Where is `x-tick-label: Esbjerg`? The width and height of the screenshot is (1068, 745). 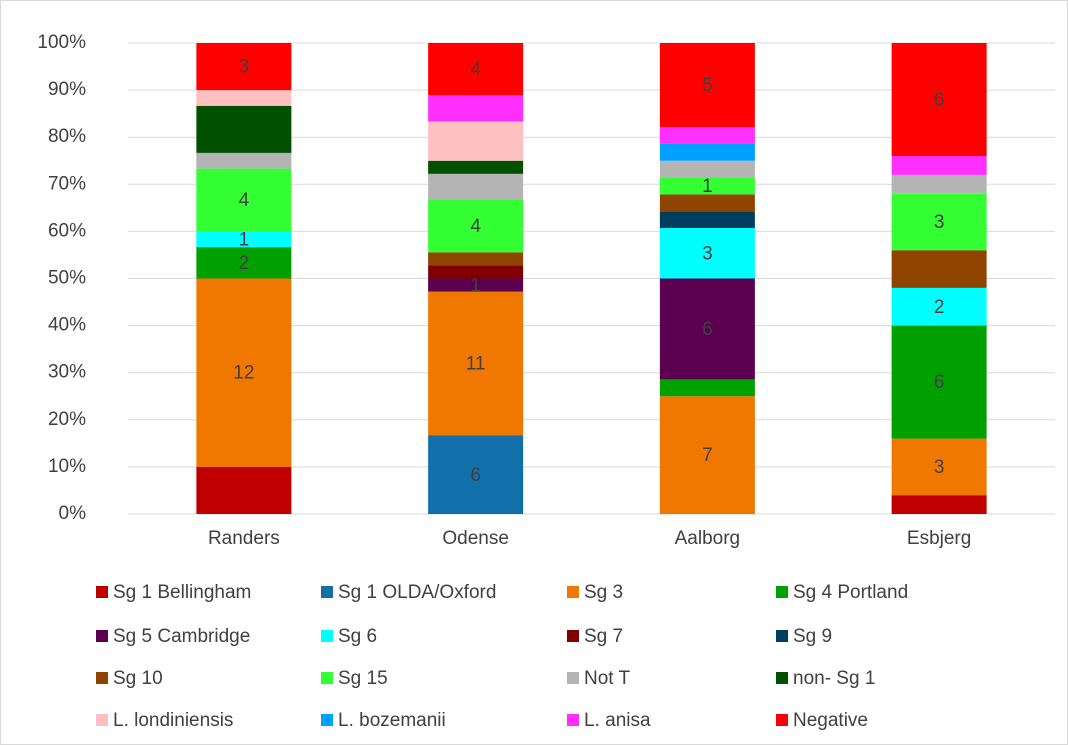
x-tick-label: Esbjerg is located at coordinates (939, 538).